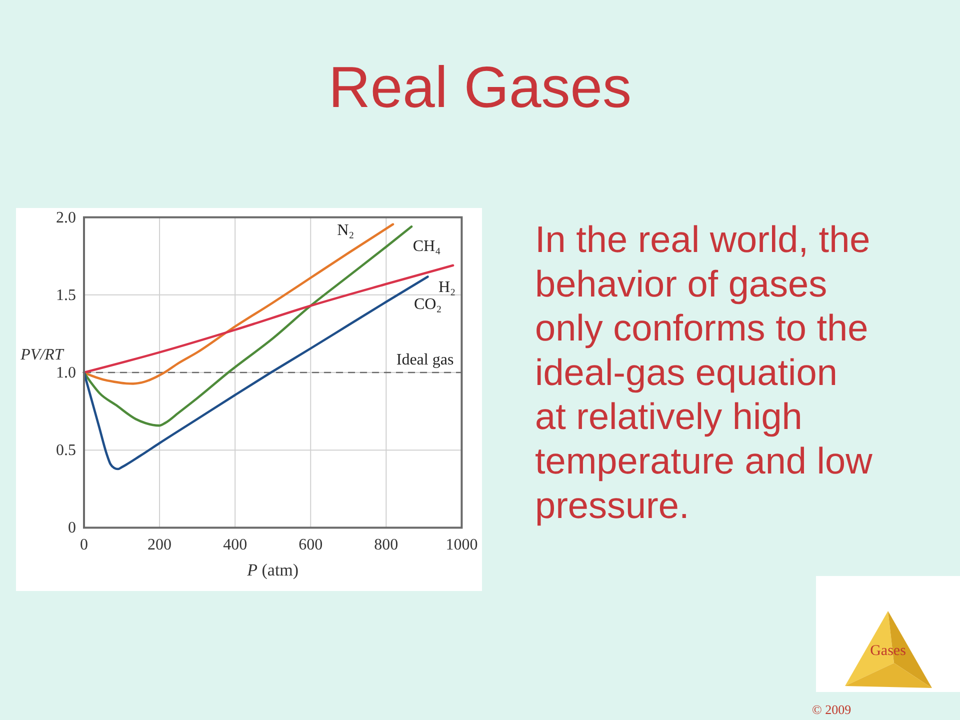 The image size is (960, 720). Describe the element at coordinates (66, 295) in the screenshot. I see `y-tick-label: 1.5` at that location.